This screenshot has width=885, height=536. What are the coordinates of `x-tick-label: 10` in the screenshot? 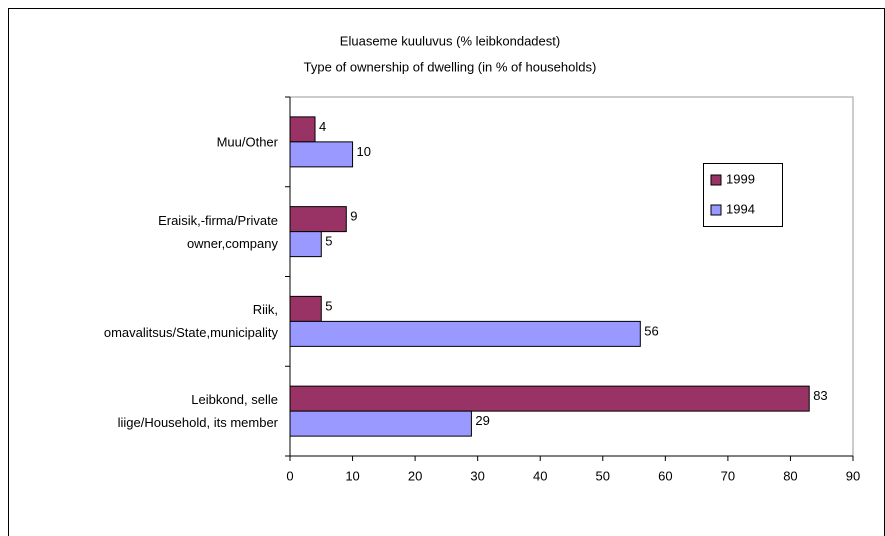 It's located at (352, 475).